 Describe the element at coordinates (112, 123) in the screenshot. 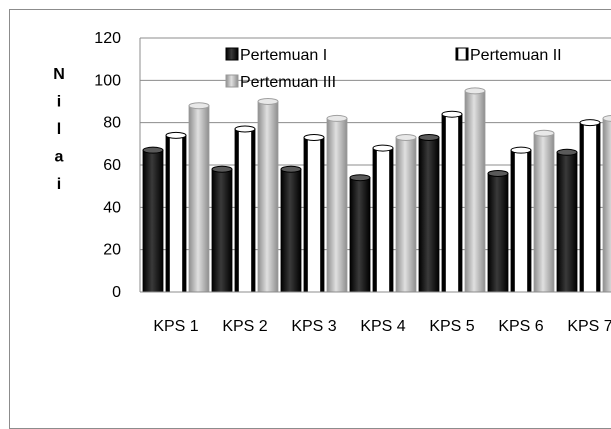

I see `y-tick-label: 80` at that location.